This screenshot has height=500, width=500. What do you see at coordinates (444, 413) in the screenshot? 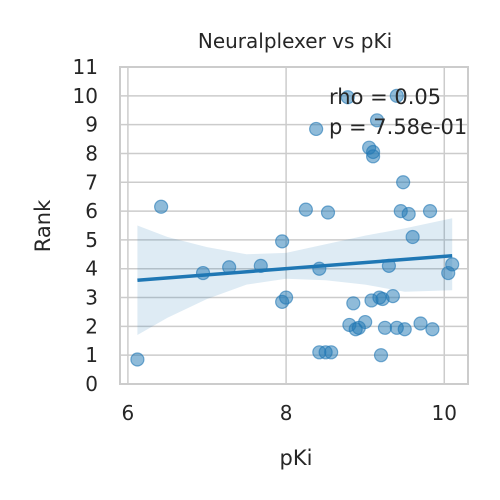
I see `x-tick-label: 10` at bounding box center [444, 413].